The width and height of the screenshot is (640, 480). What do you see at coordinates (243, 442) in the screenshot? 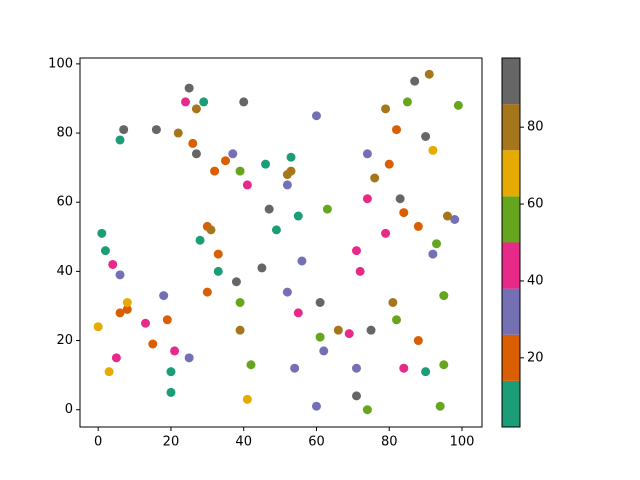
I see `x-tick-label: 40` at bounding box center [243, 442].